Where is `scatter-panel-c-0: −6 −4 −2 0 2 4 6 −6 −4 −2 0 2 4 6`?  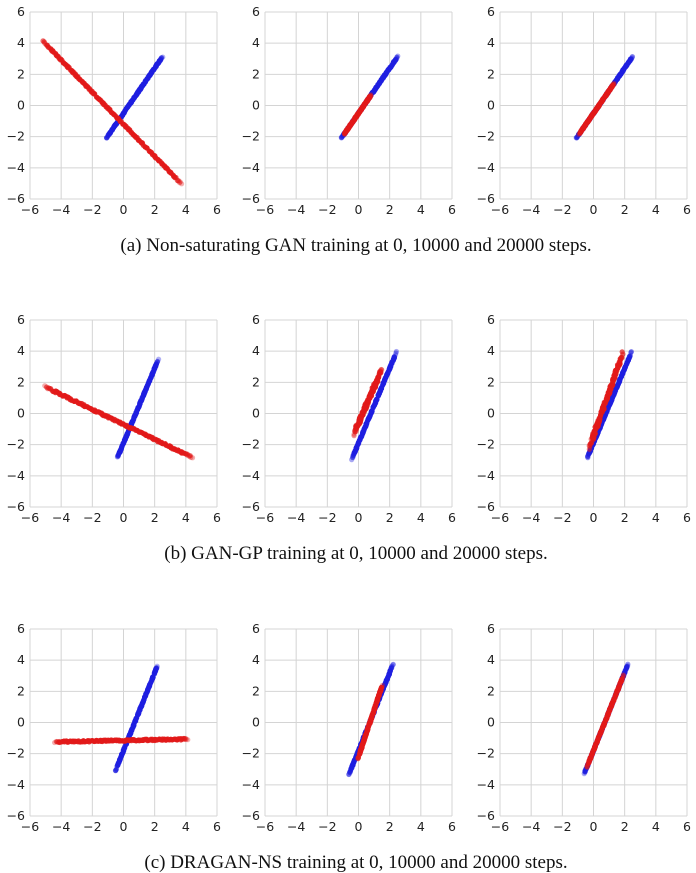
scatter-panel-c-0: −6 −4 −2 0 2 4 6 −6 −4 −2 0 2 4 6 is located at coordinates (114, 727).